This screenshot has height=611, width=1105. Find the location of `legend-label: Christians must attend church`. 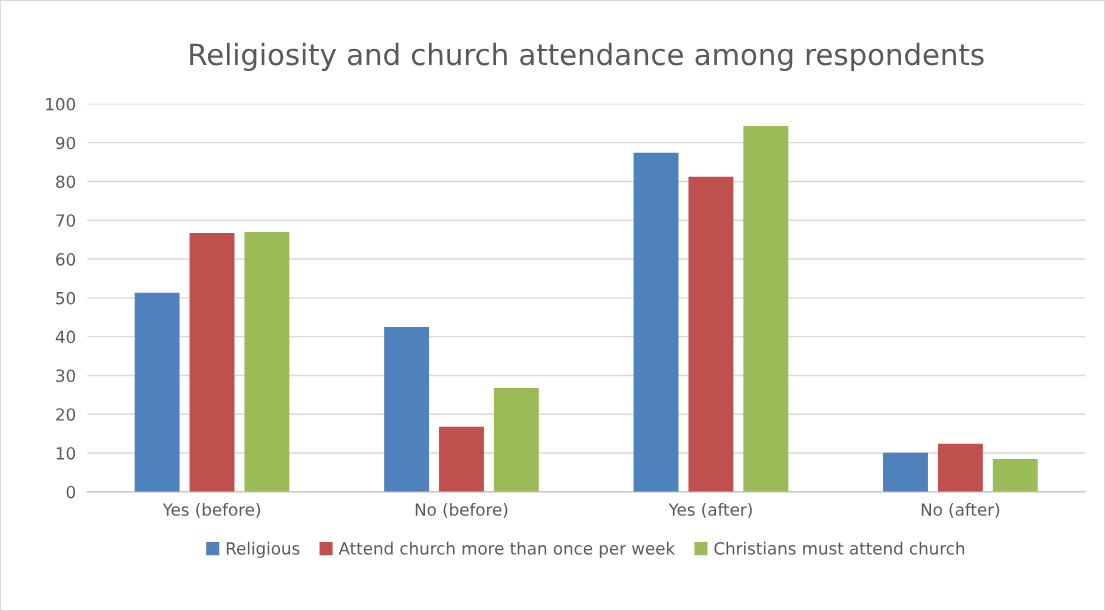

legend-label: Christians must attend church is located at coordinates (839, 548).